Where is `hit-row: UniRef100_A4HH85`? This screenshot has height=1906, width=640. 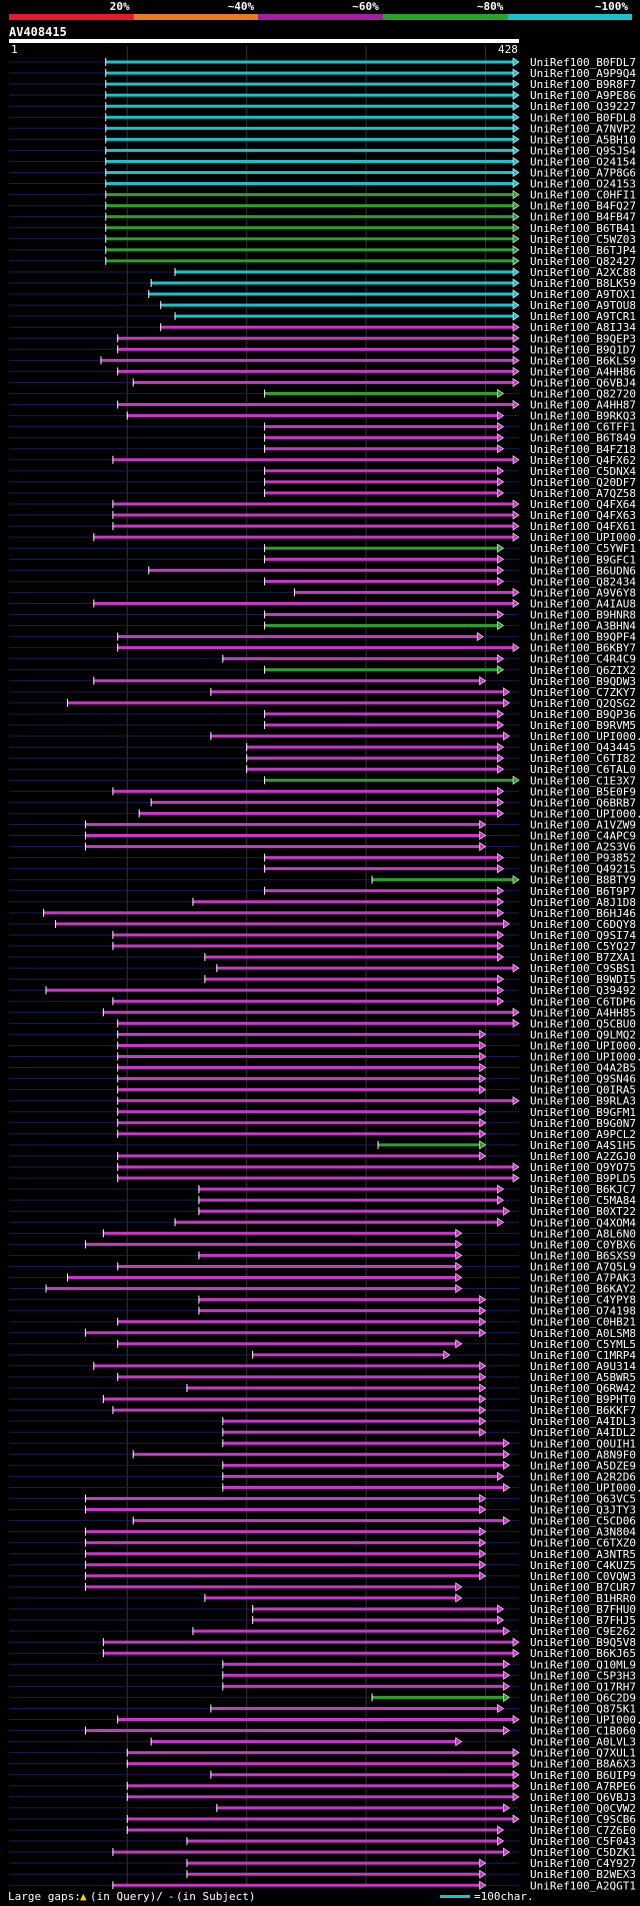 hit-row: UniRef100_A4HH85 is located at coordinates (322, 1012).